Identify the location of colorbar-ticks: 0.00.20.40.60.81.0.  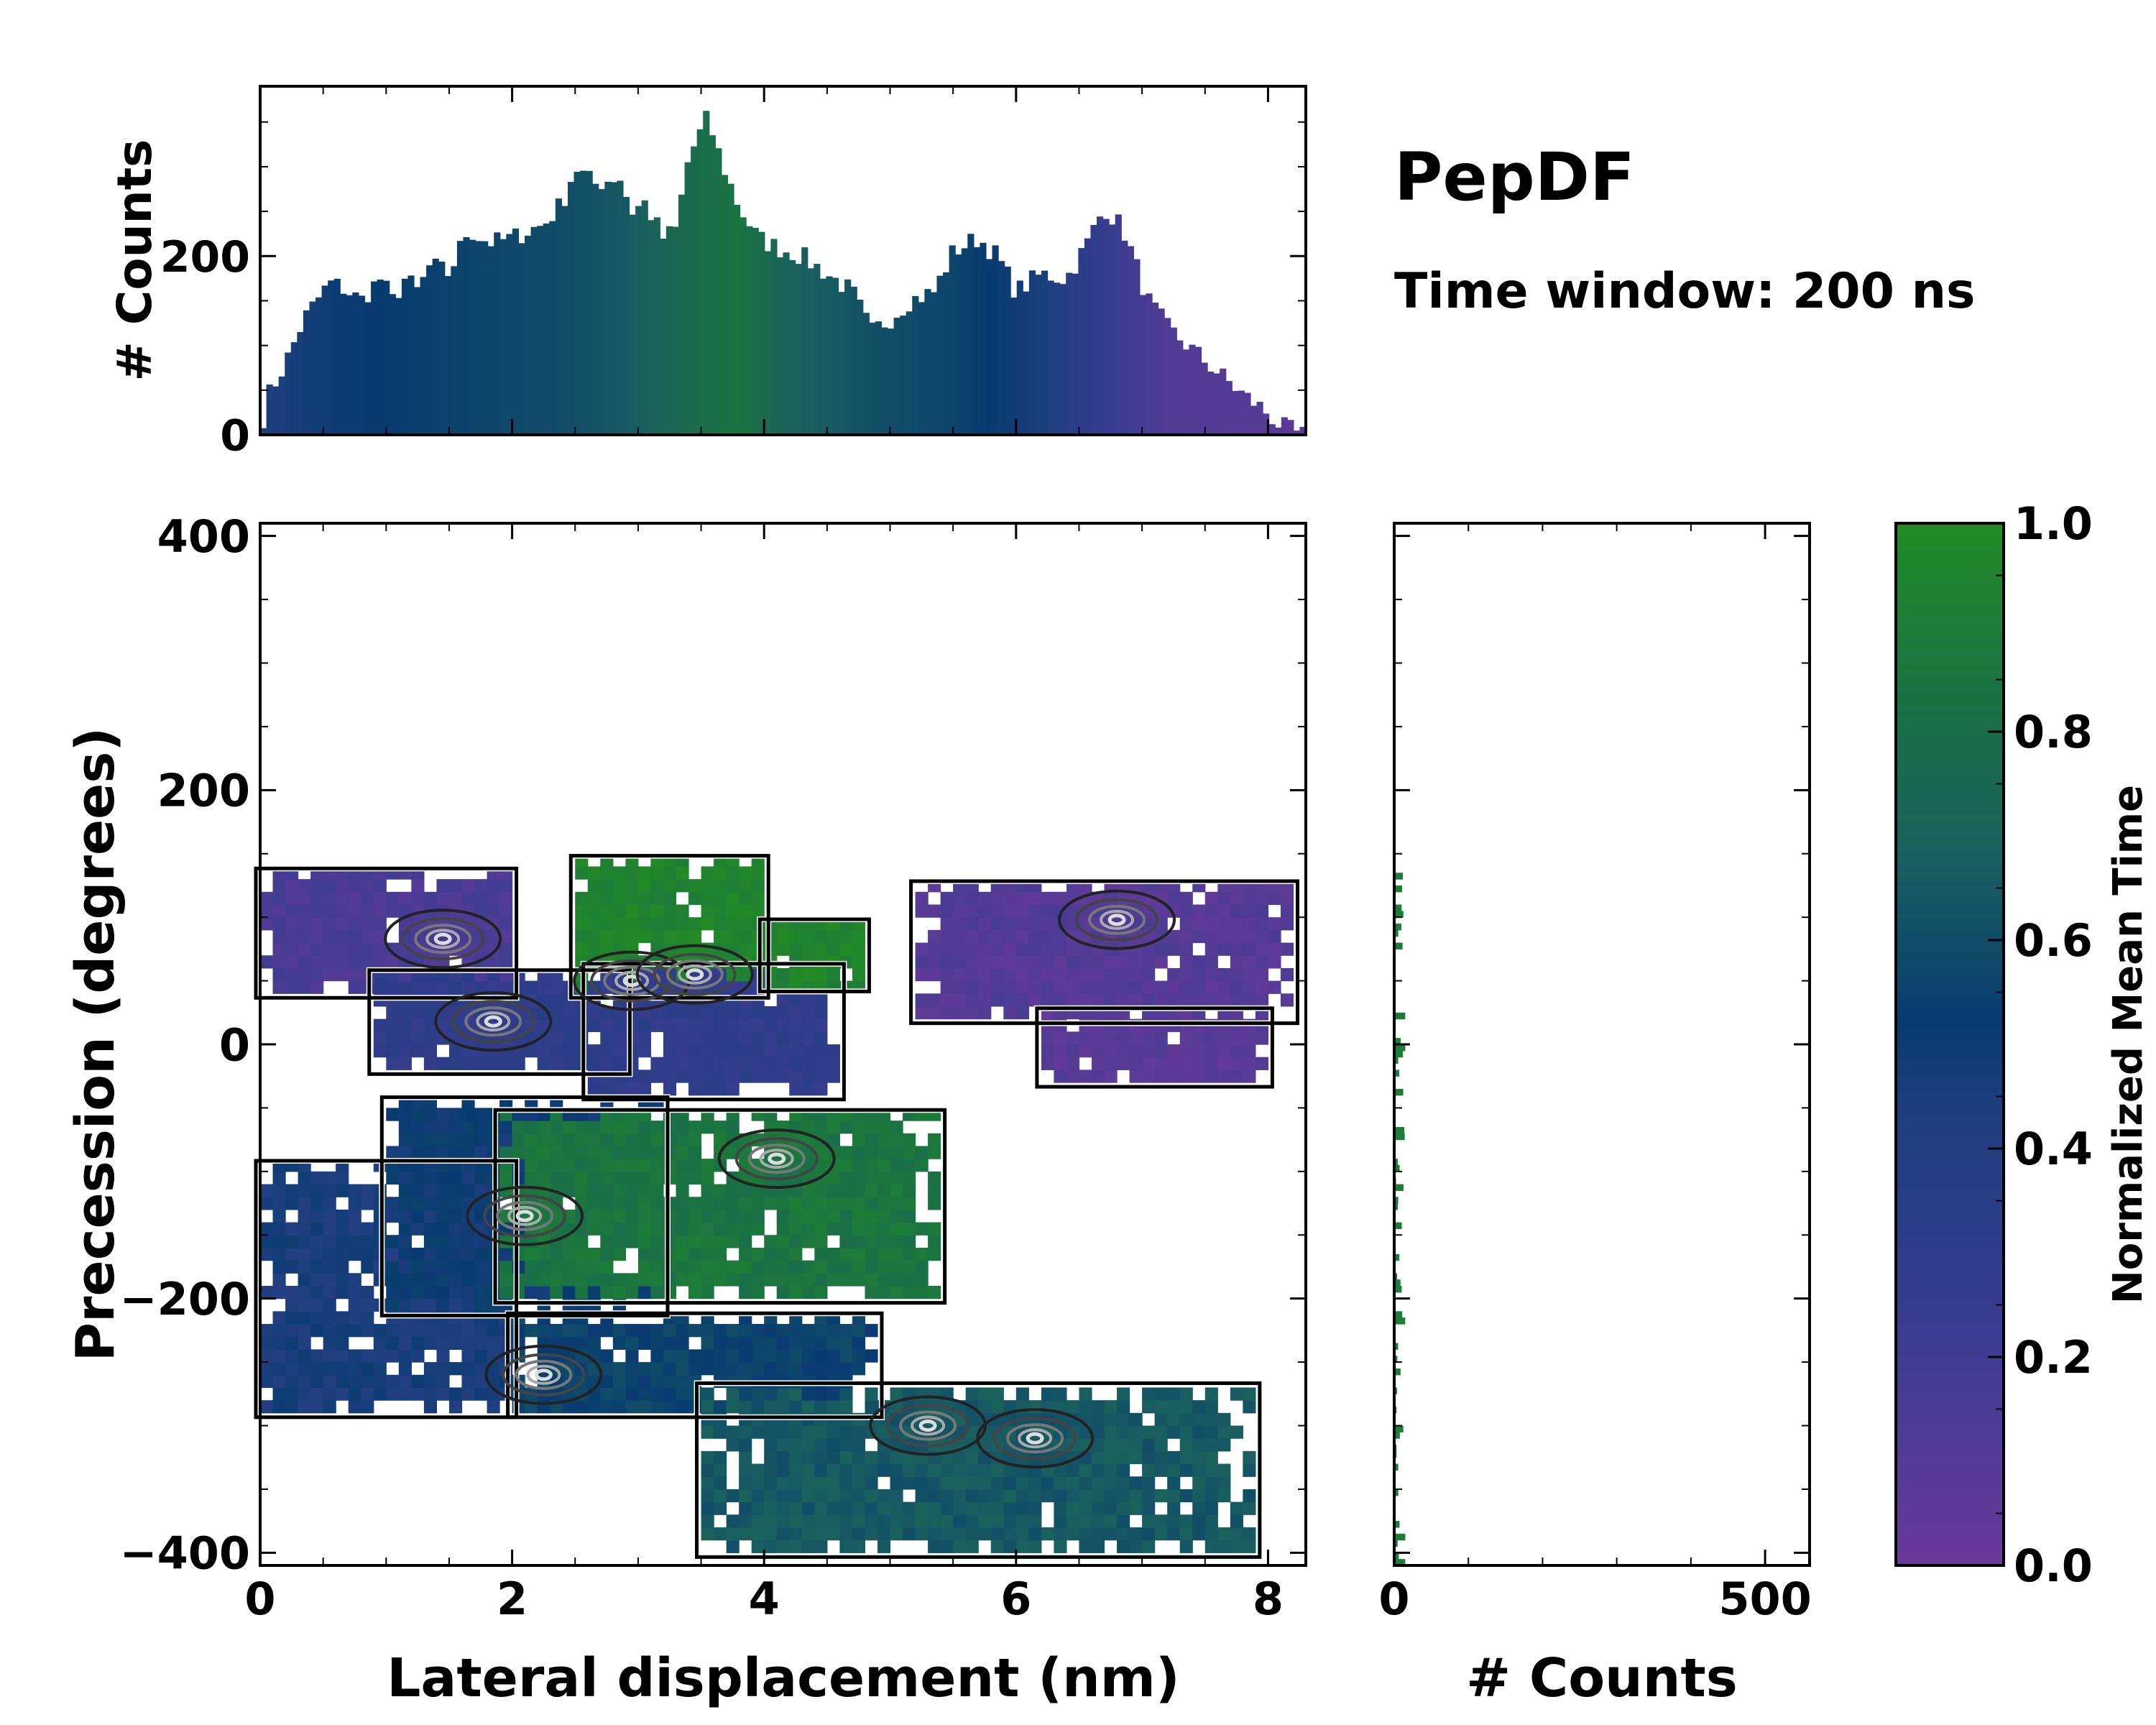
(2040, 1044).